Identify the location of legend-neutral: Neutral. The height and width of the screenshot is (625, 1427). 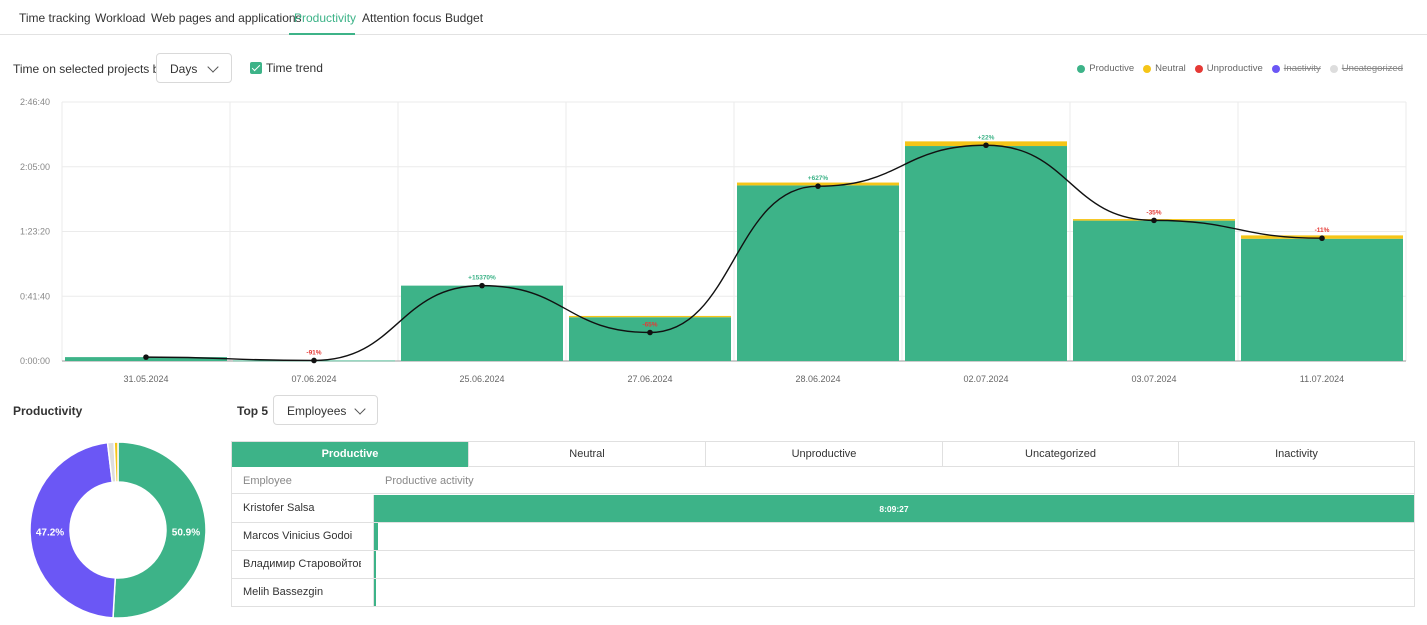
(1164, 68).